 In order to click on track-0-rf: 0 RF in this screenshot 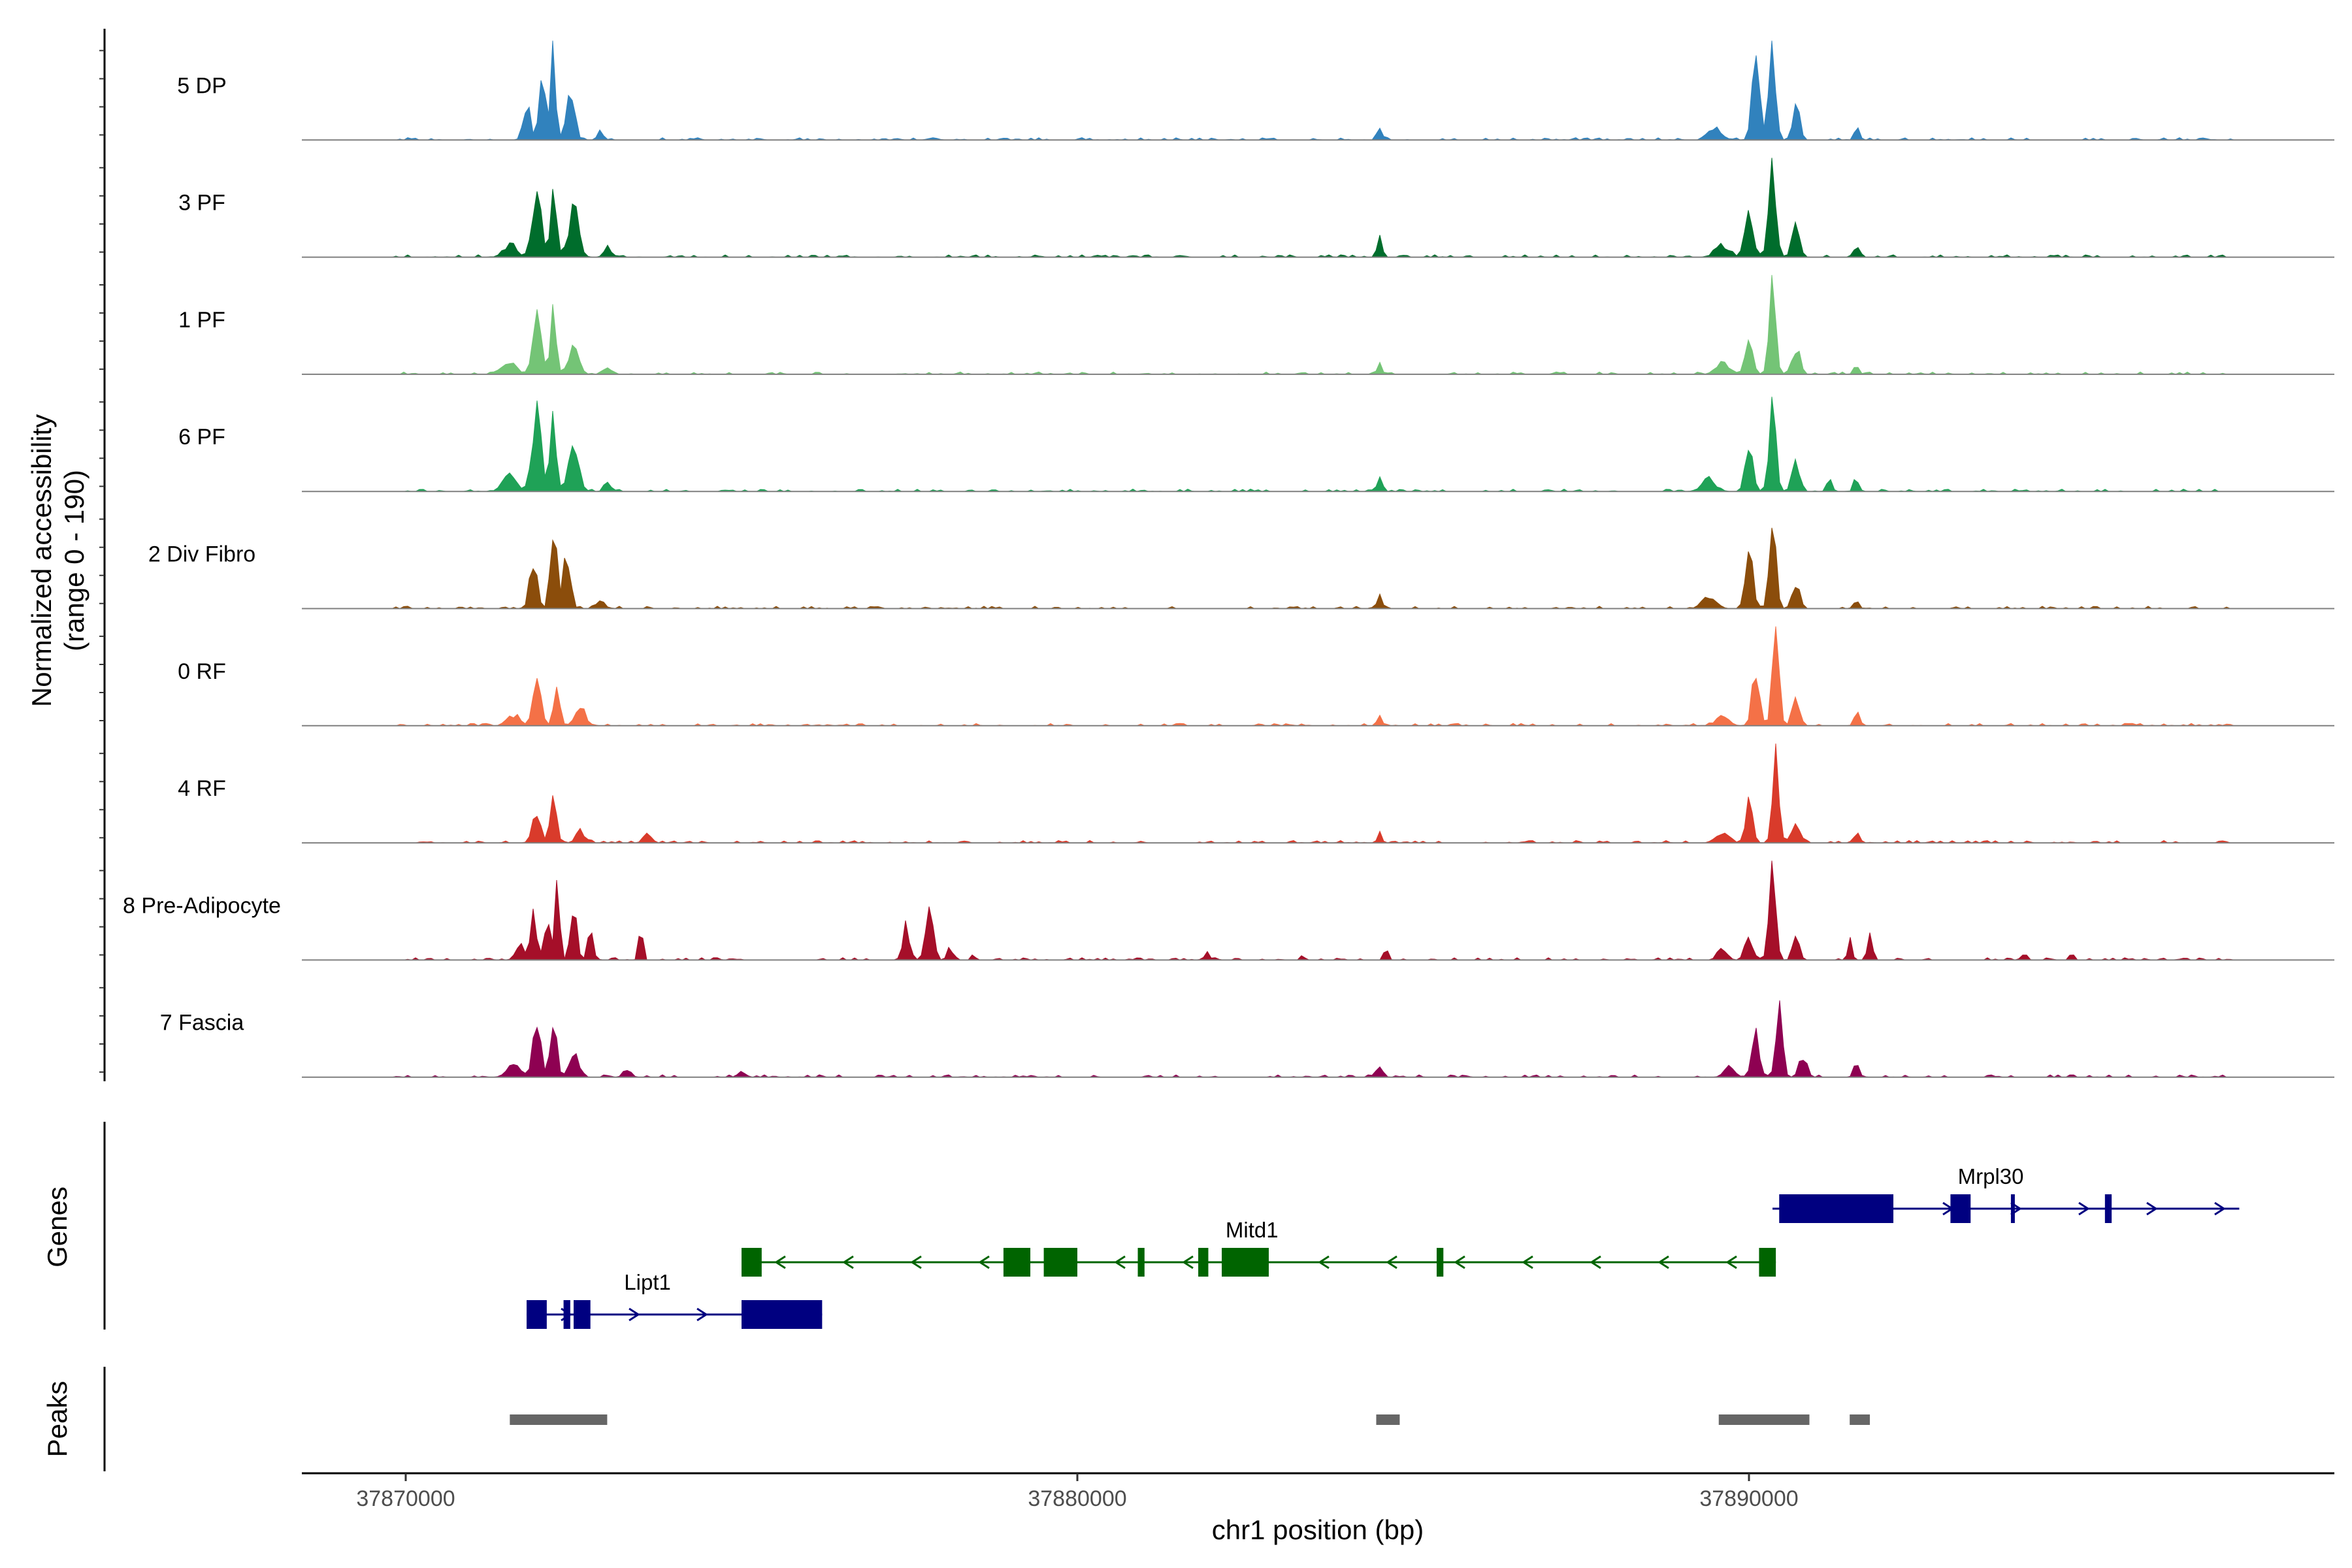, I will do `click(1256, 676)`.